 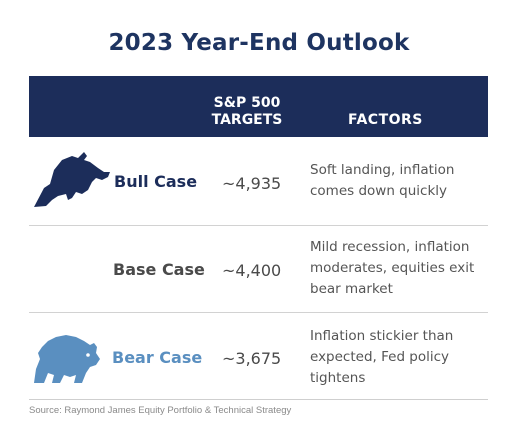 What do you see at coordinates (259, 43) in the screenshot?
I see `page-title: 2023 Year-End Outlook` at bounding box center [259, 43].